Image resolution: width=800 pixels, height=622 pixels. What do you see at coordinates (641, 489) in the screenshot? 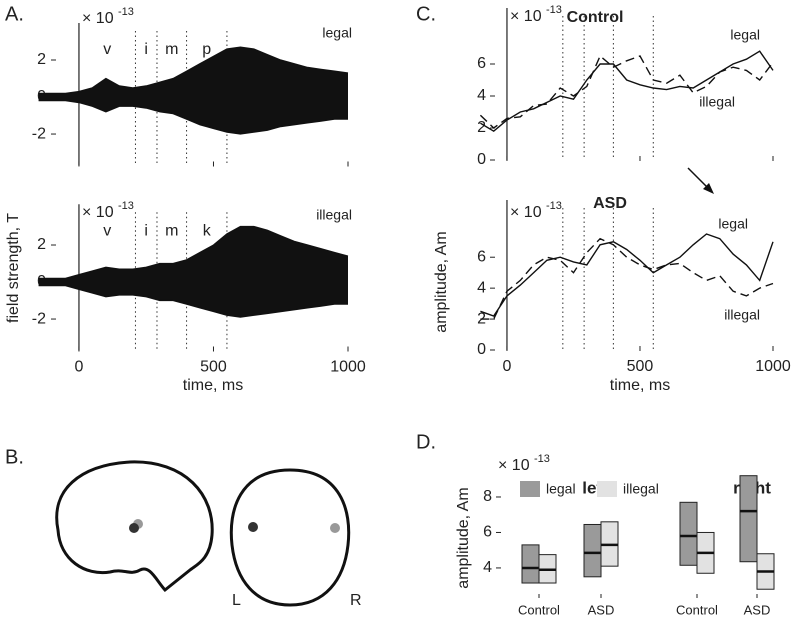
I see `legend-label: illegal` at bounding box center [641, 489].